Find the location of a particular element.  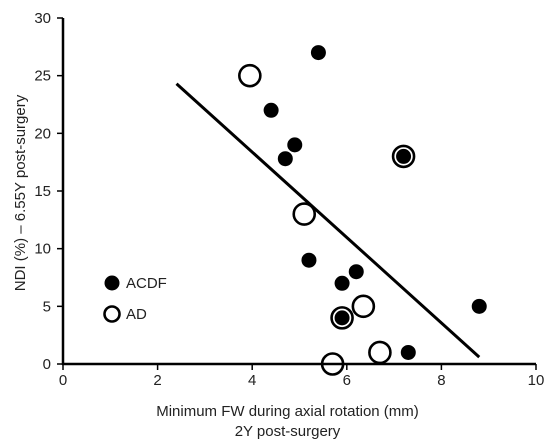

y-tick-label: 25 is located at coordinates (42, 76).